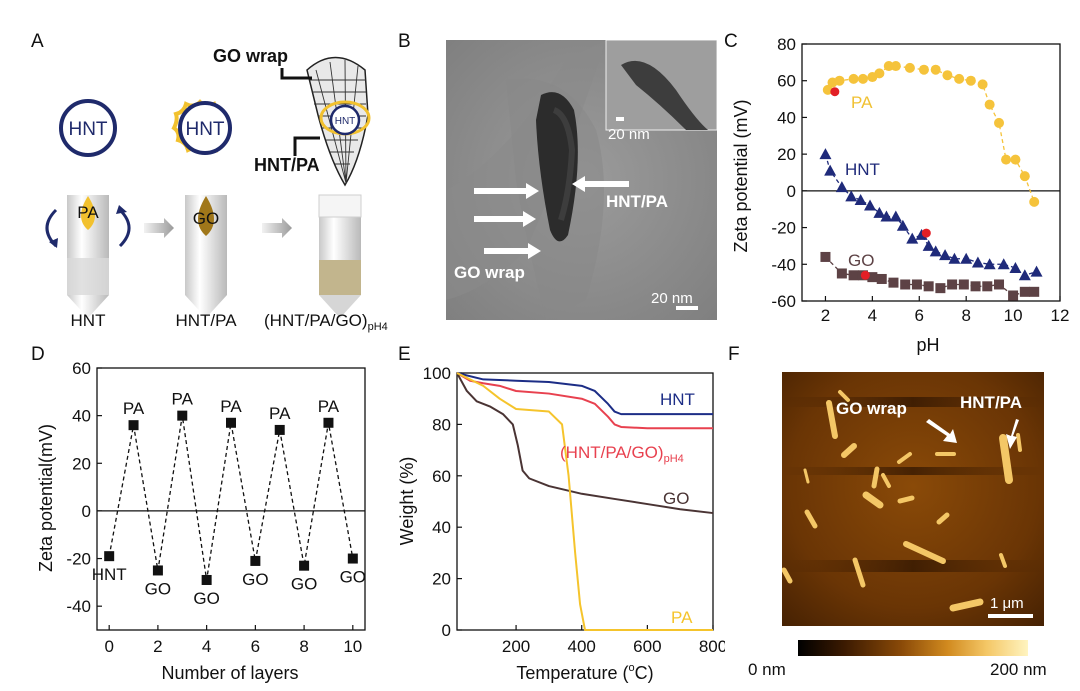 This screenshot has height=691, width=1080. What do you see at coordinates (676, 498) in the screenshot?
I see `e-label-go: GO` at bounding box center [676, 498].